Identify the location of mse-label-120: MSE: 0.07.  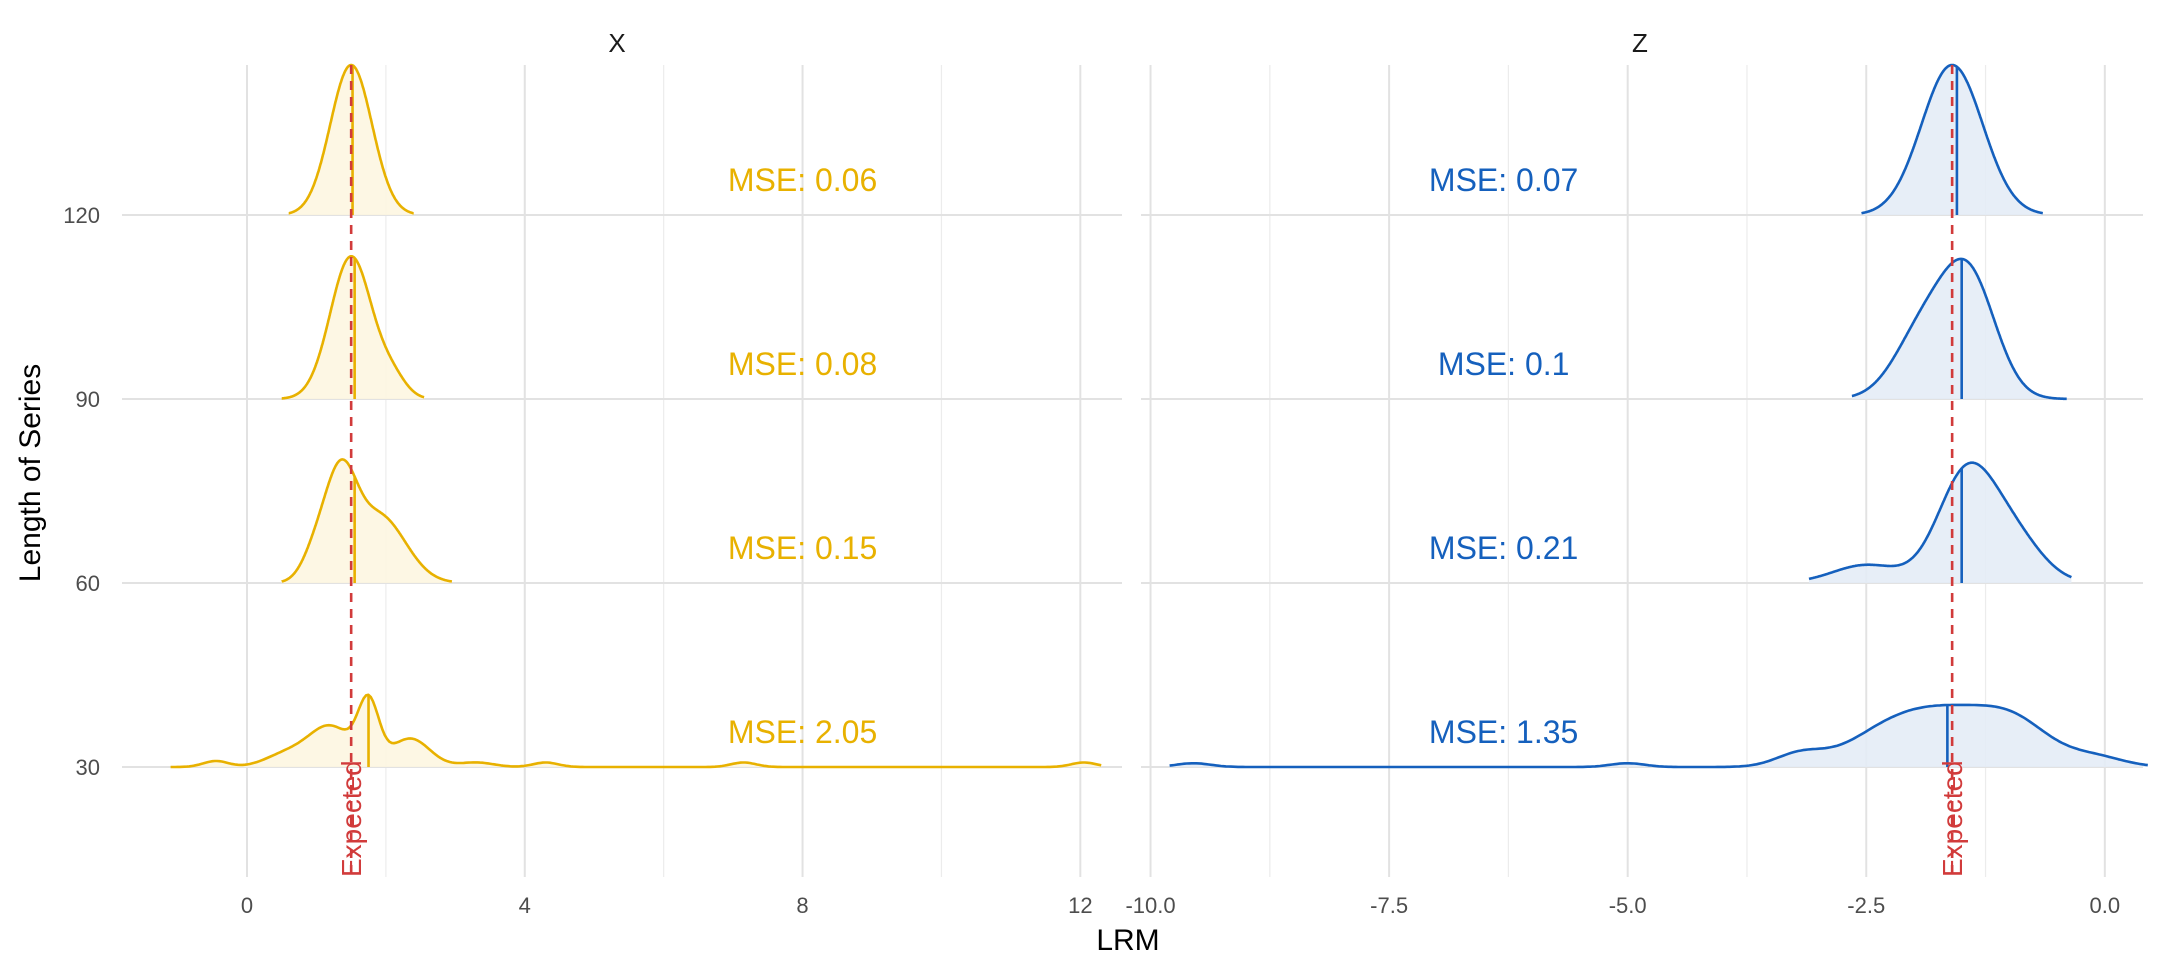
(1503, 180).